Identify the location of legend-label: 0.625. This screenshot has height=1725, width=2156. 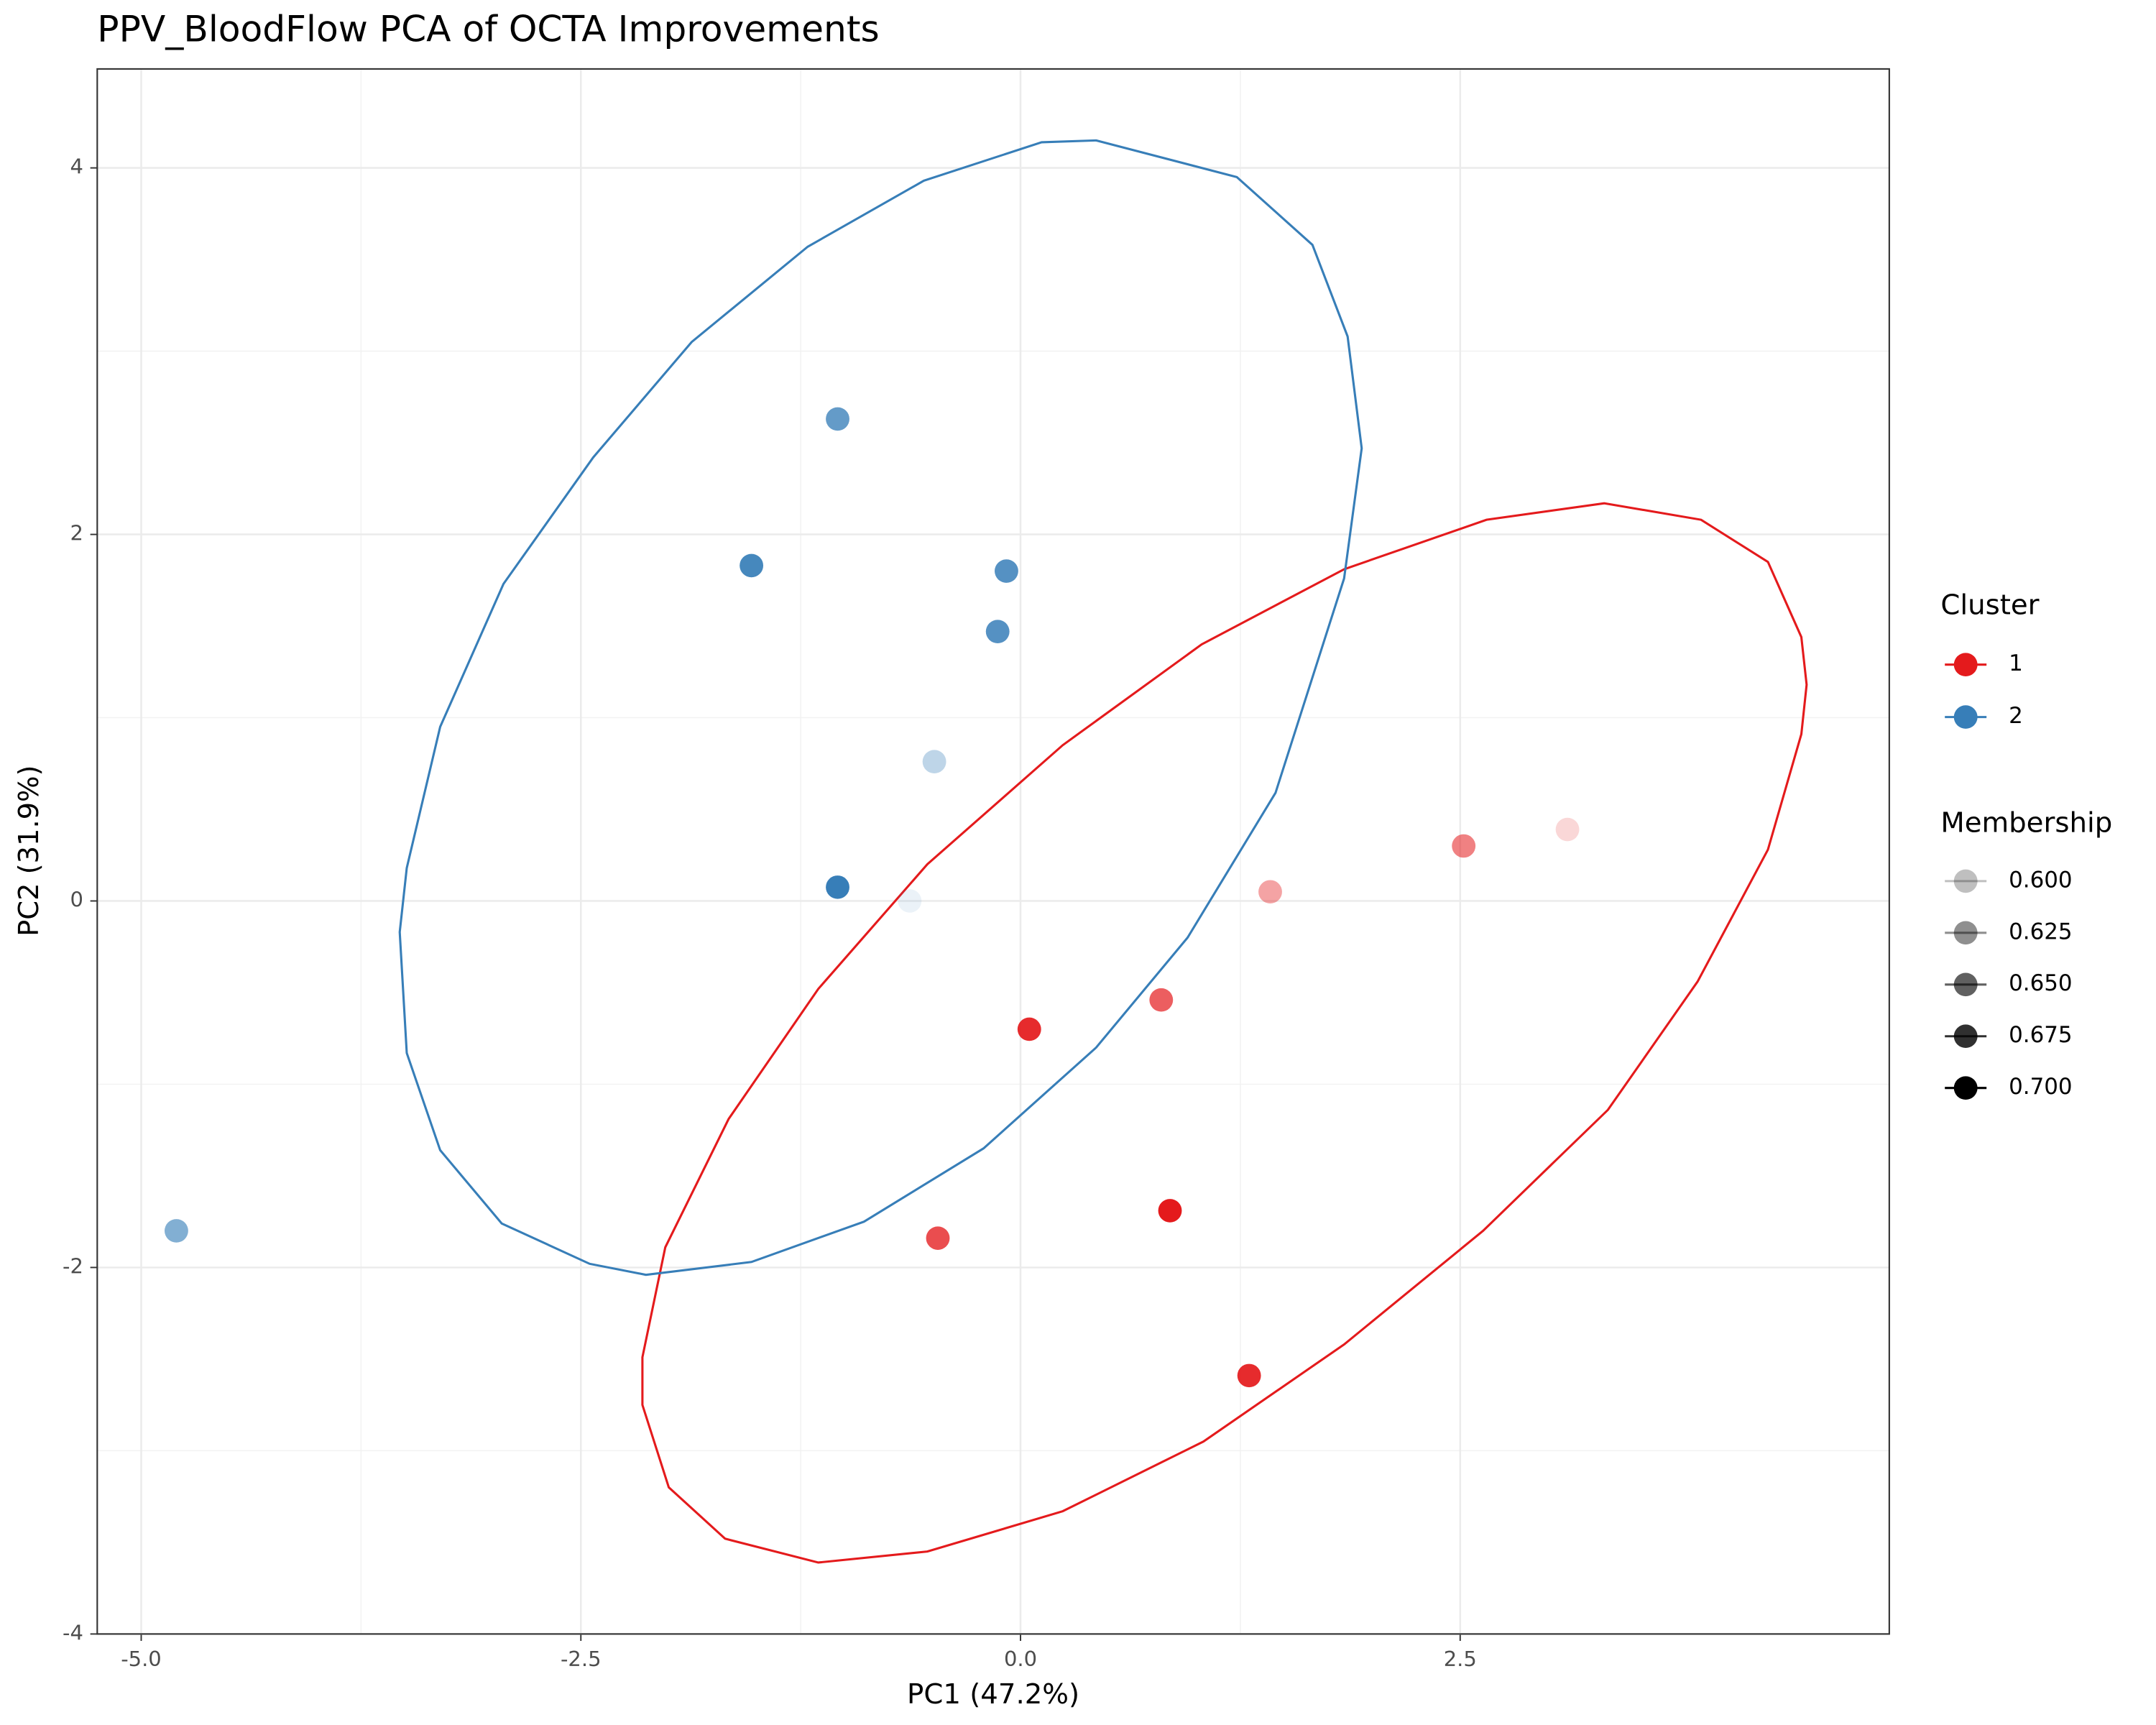
(2041, 931).